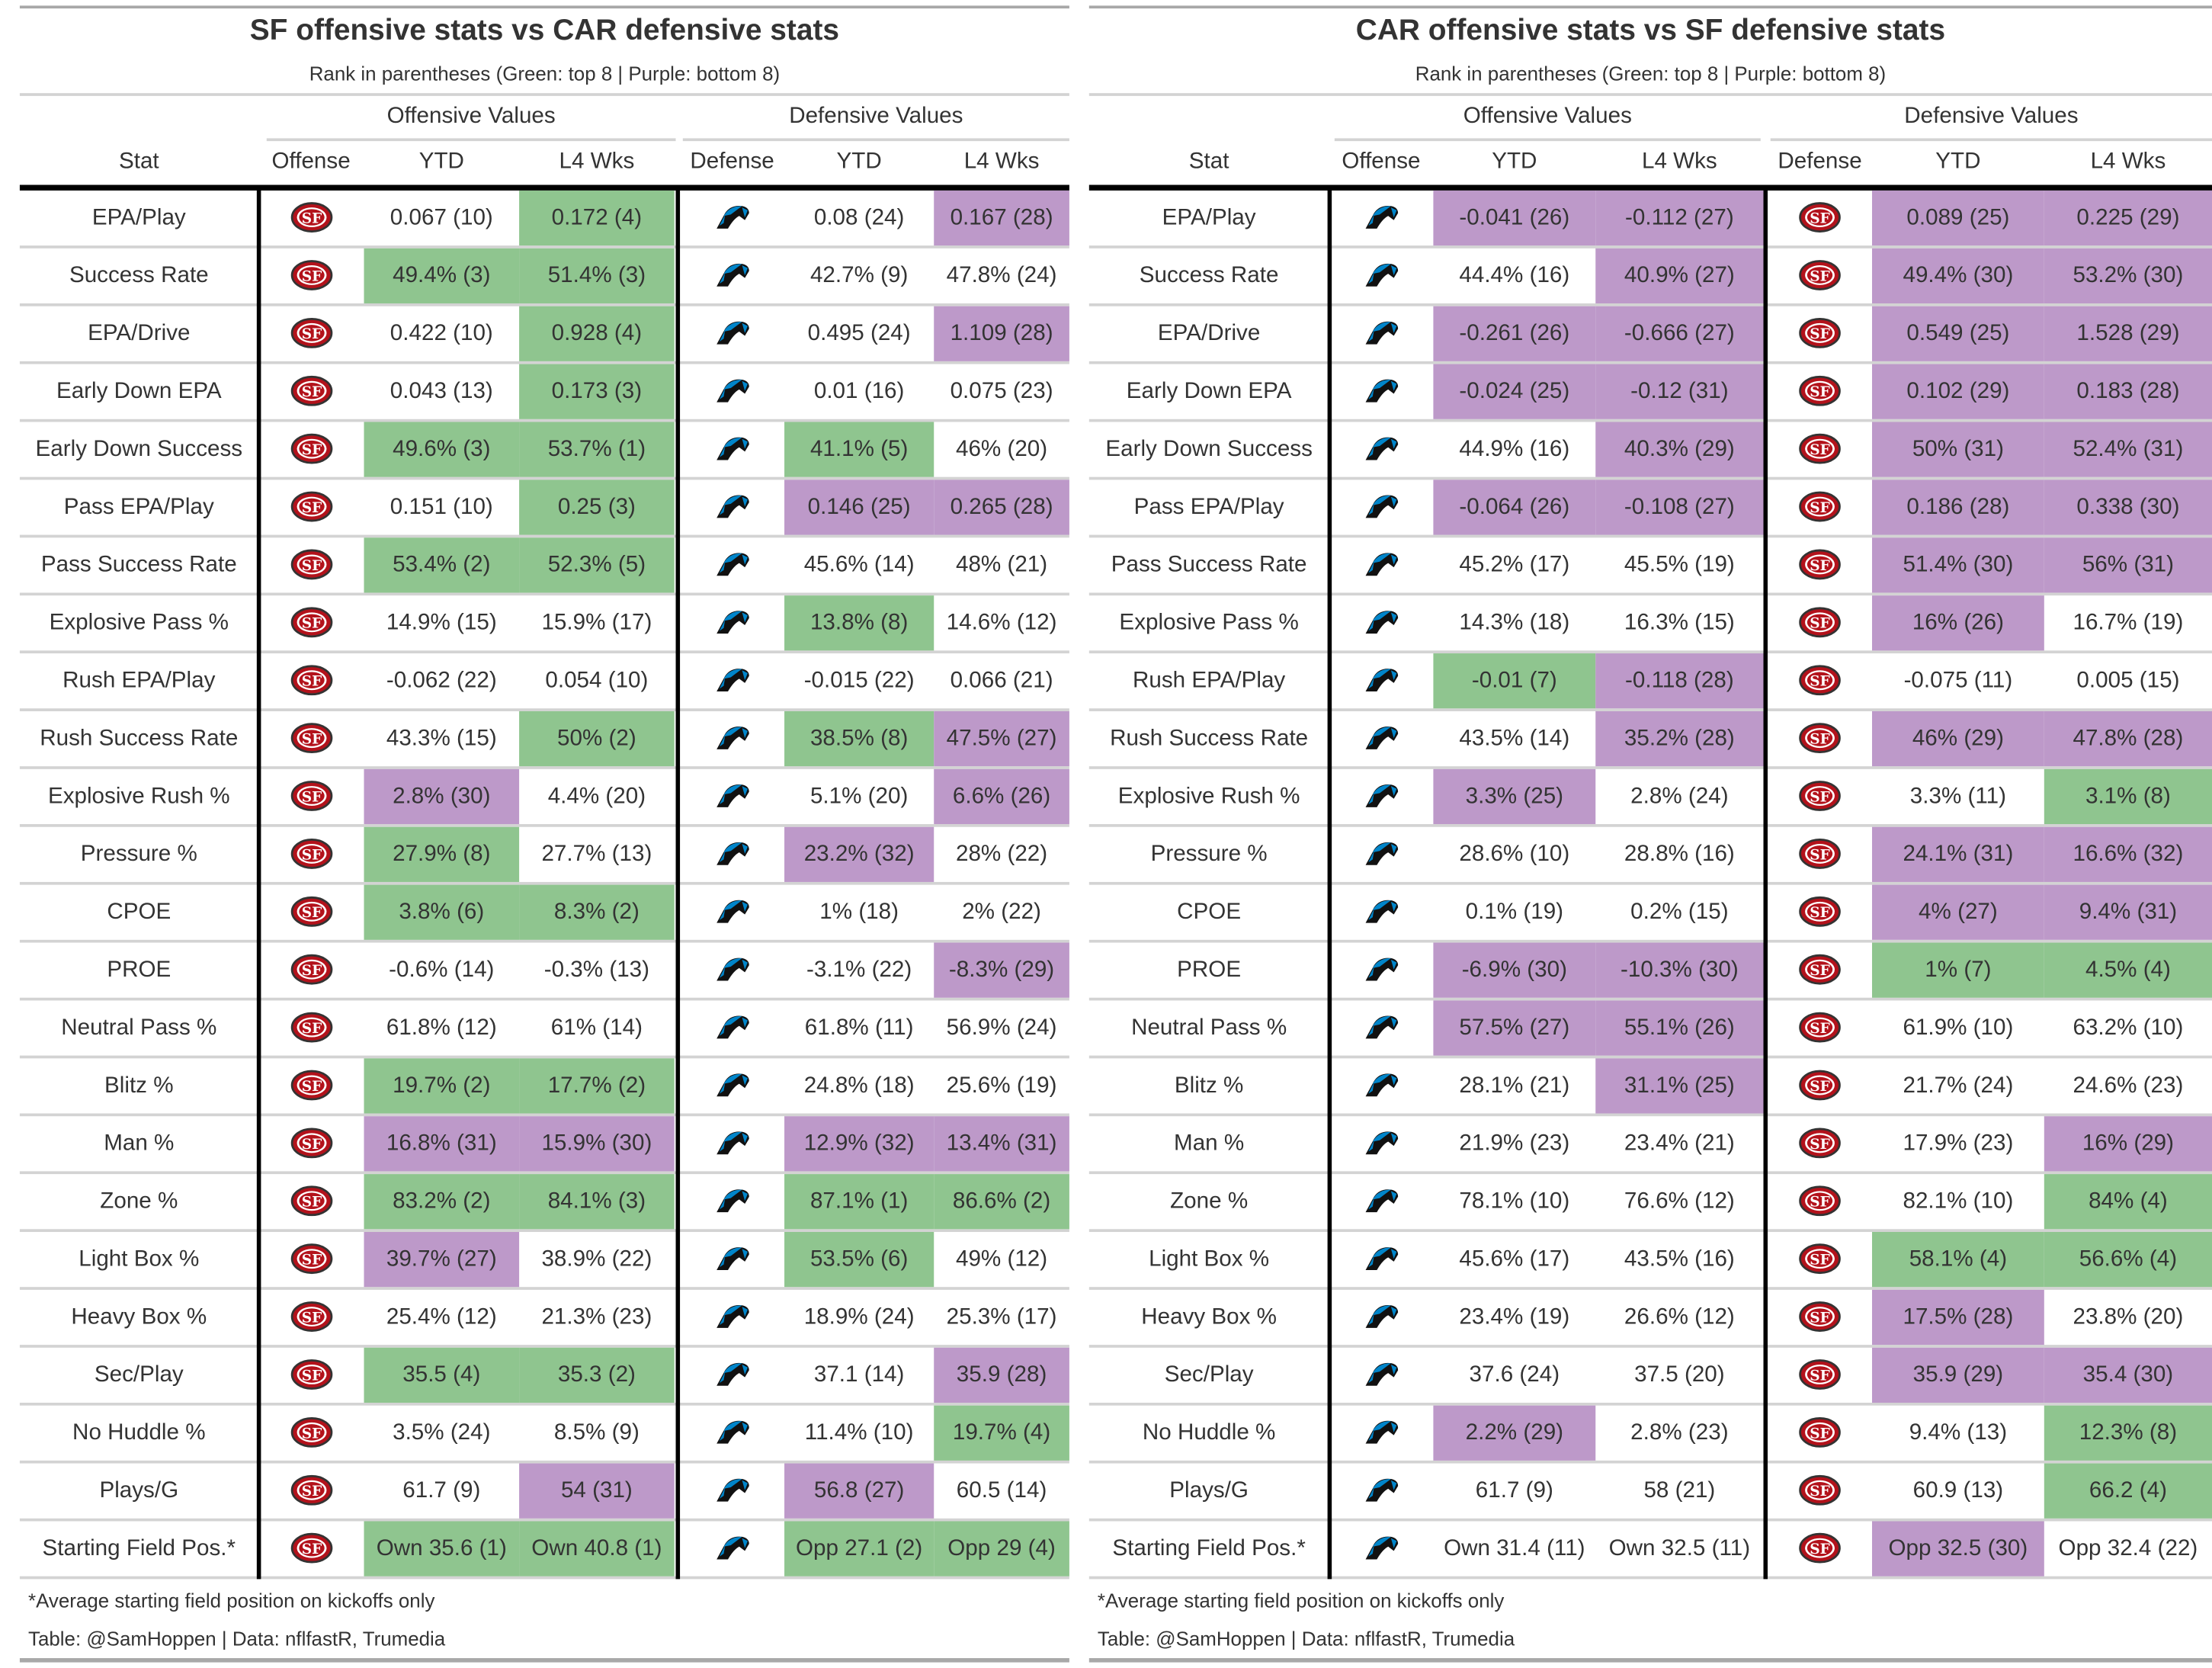 The width and height of the screenshot is (2212, 1668). Describe the element at coordinates (1679, 333) in the screenshot. I see `offense-l4-cell: -0.666 (27)` at that location.